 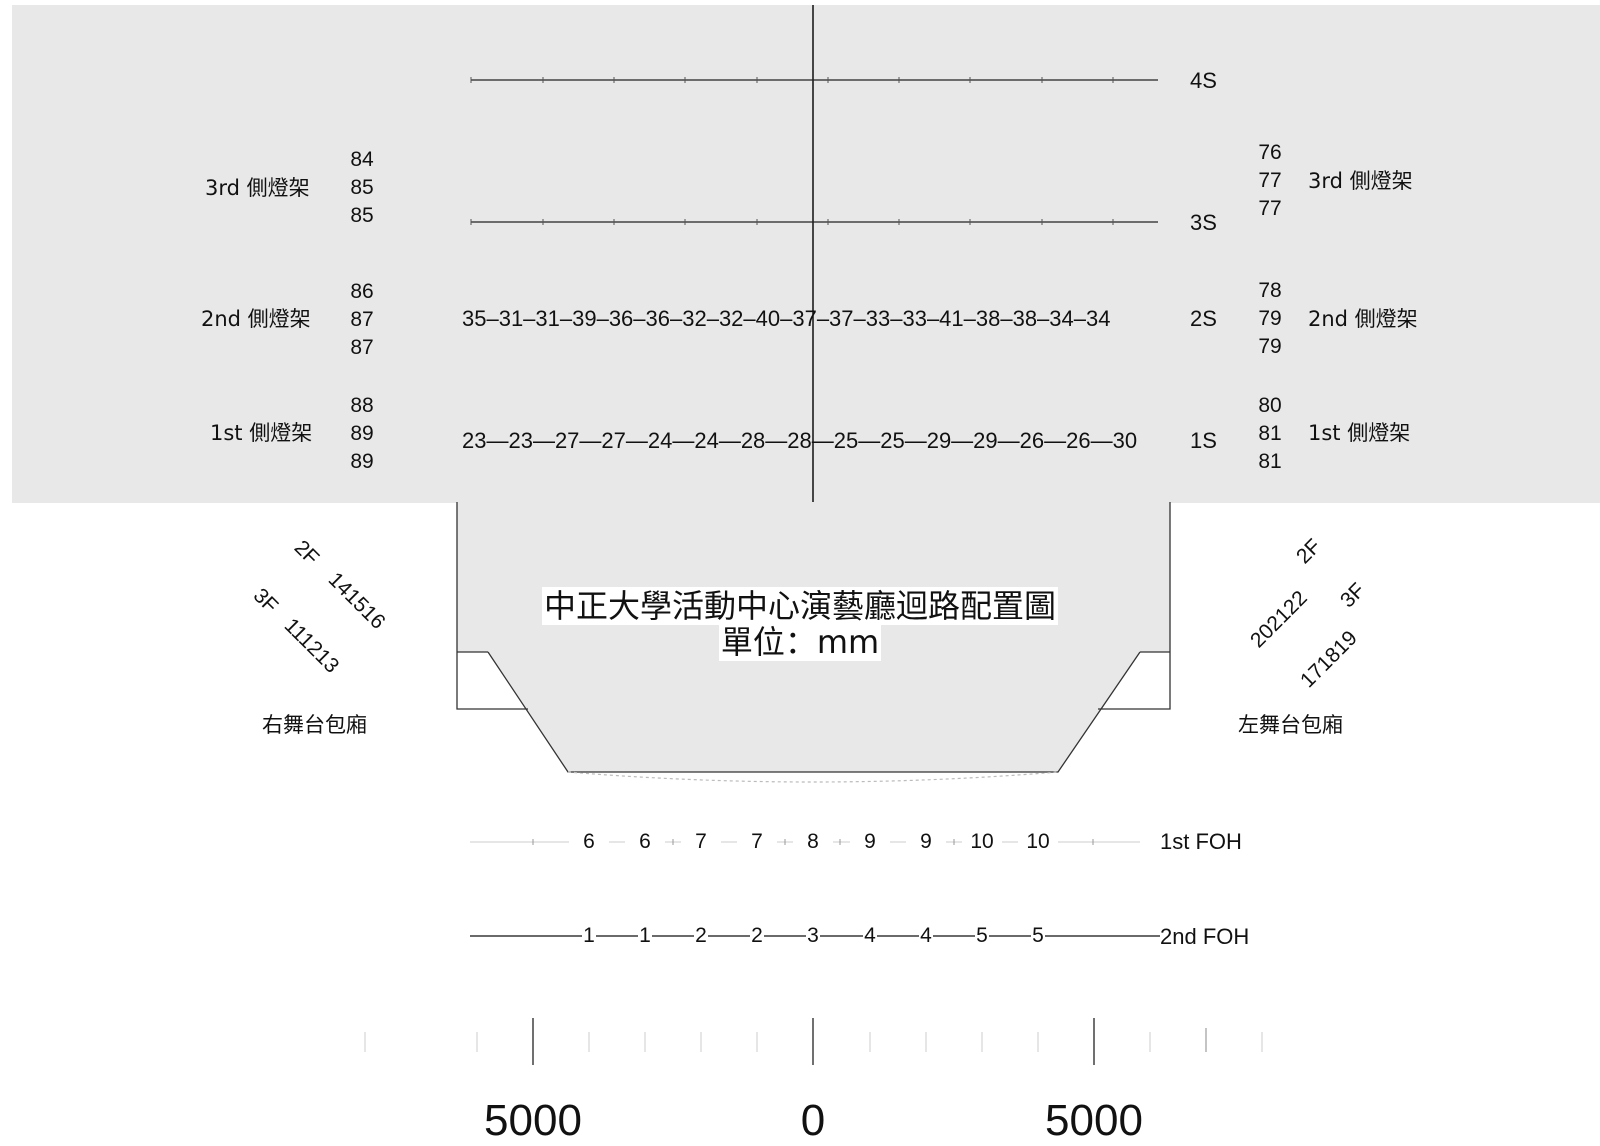 What do you see at coordinates (362, 405) in the screenshot?
I see `left-boom-1st-circuit: 88` at bounding box center [362, 405].